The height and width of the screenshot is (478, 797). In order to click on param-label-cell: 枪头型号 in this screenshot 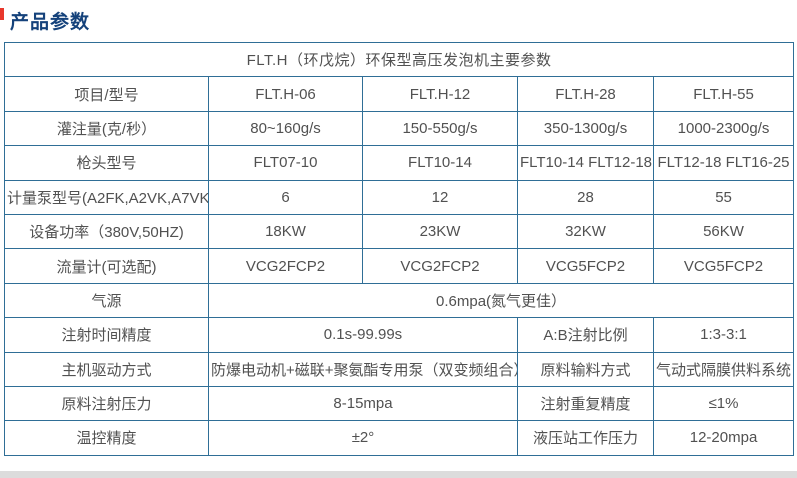, I will do `click(106, 163)`.